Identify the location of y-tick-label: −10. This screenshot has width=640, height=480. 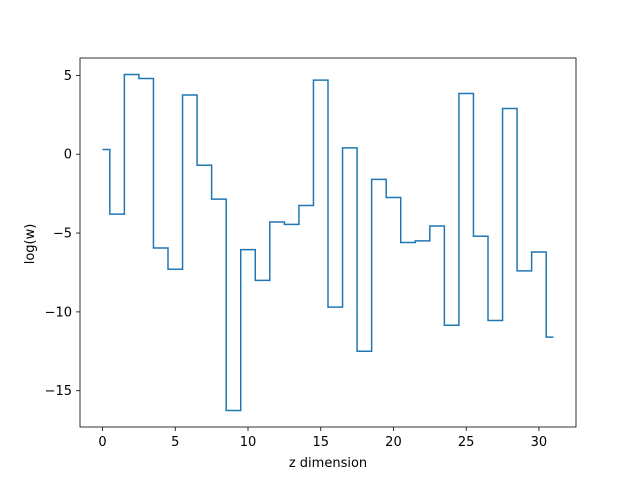
(58, 312).